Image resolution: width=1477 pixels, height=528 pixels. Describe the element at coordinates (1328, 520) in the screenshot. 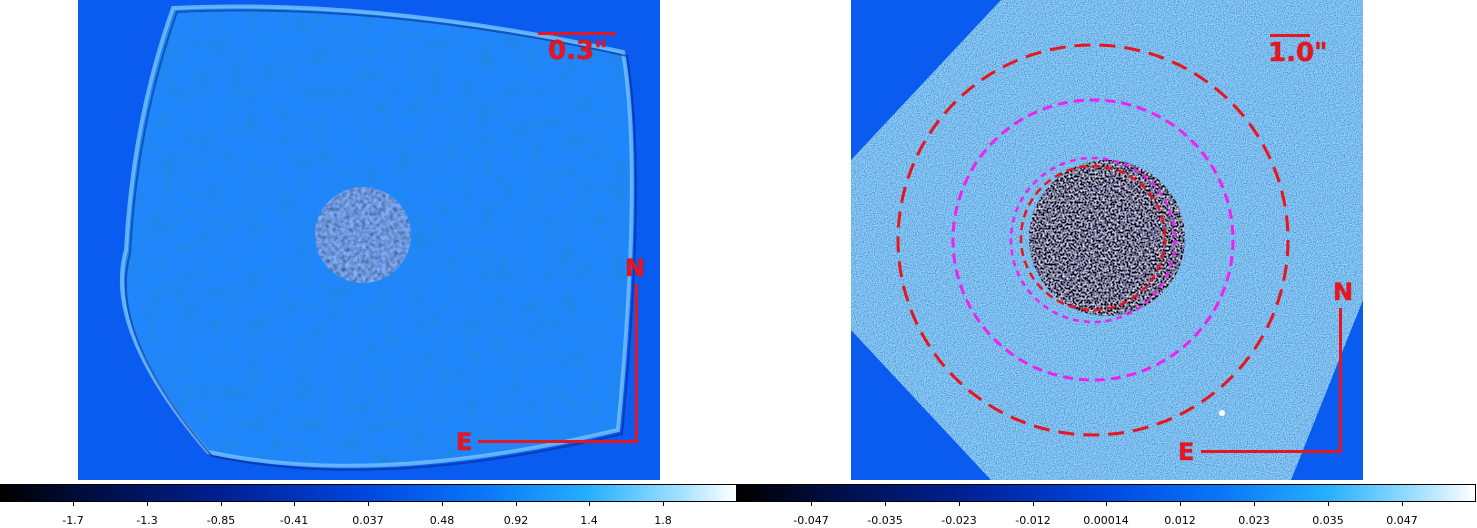

I see `tick-label: 0.035` at that location.